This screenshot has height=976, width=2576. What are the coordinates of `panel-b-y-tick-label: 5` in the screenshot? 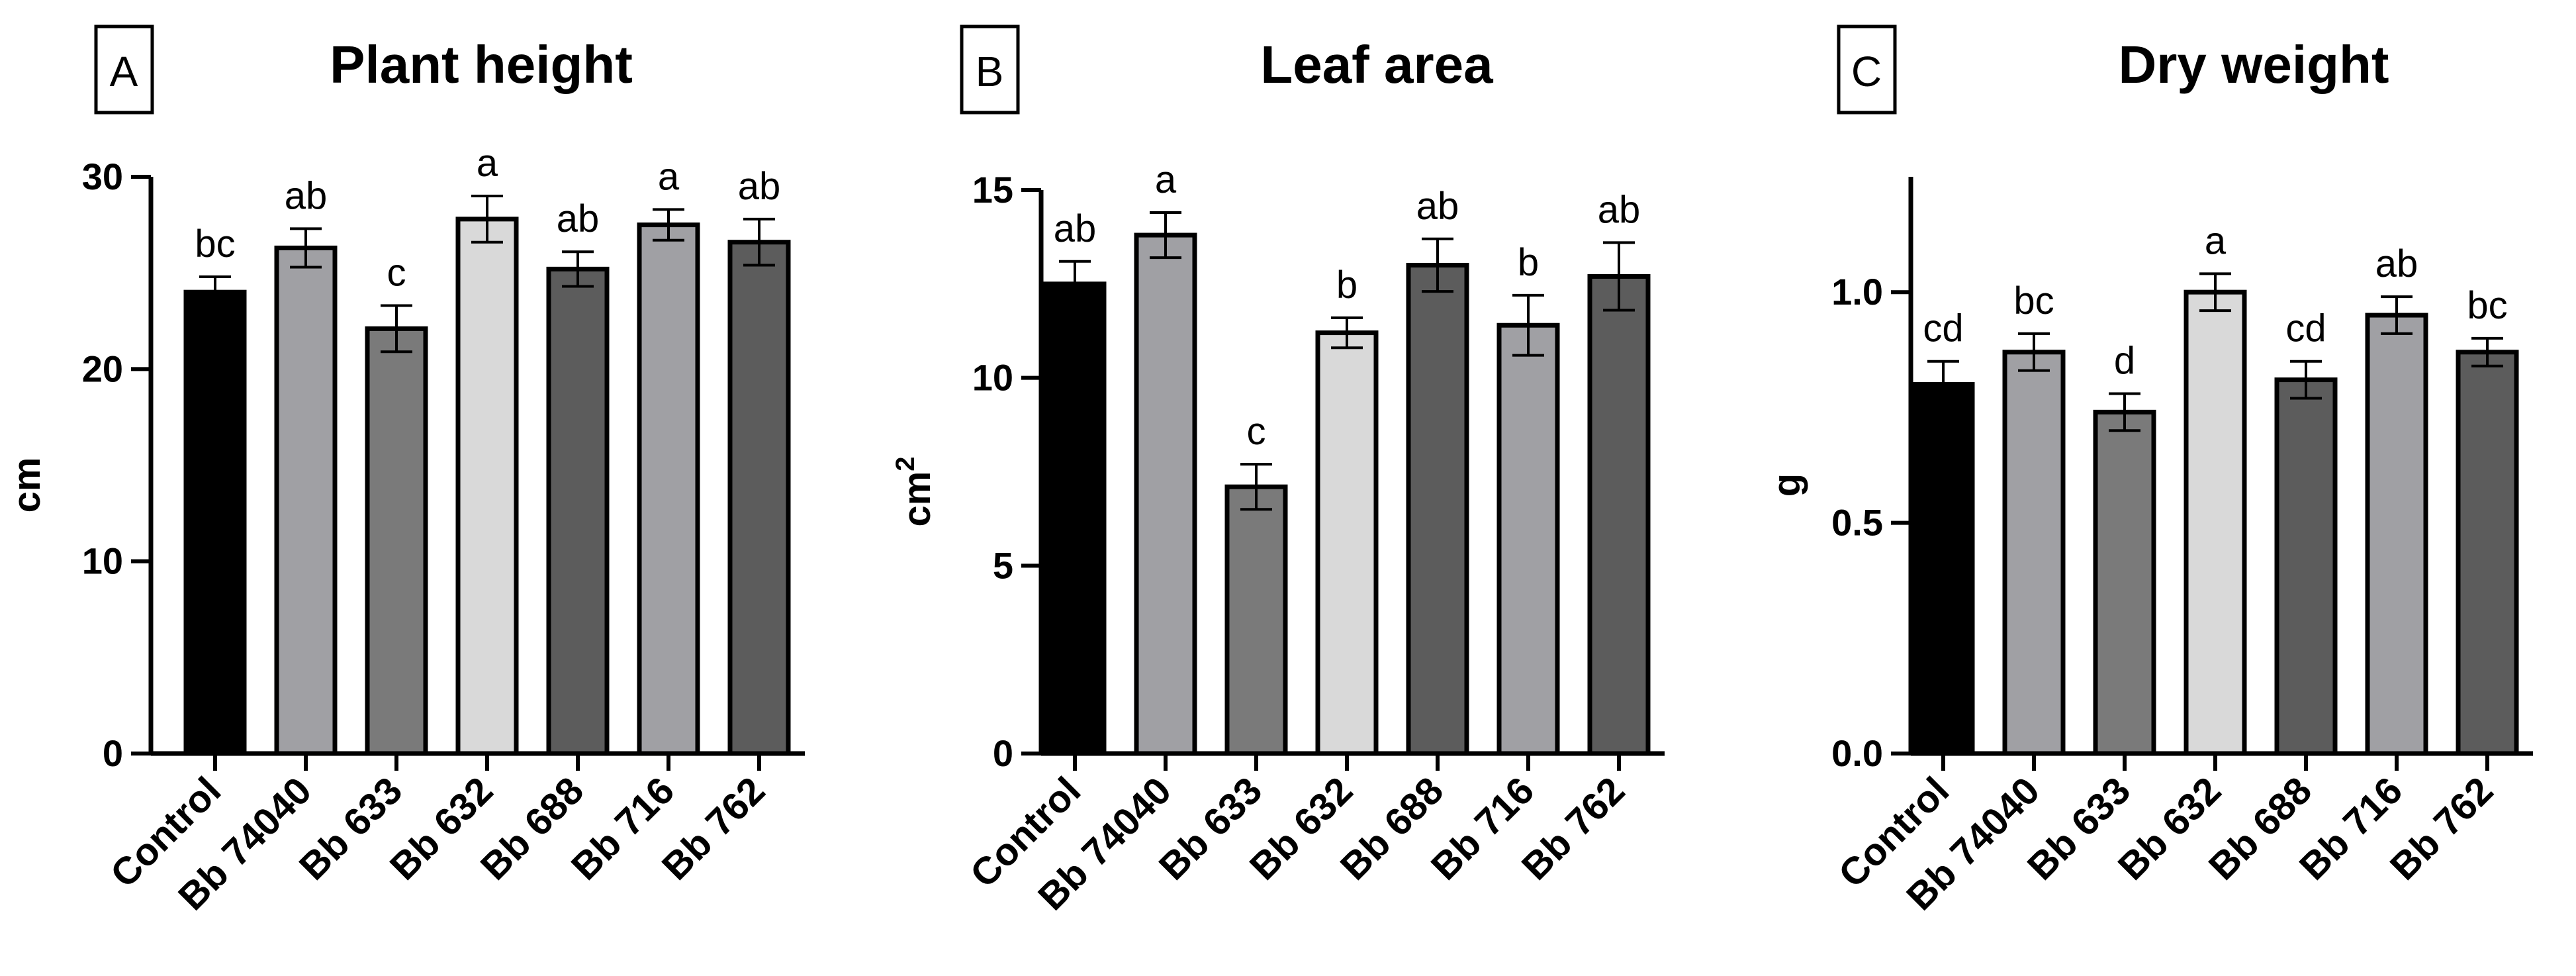 It's located at (1003, 565).